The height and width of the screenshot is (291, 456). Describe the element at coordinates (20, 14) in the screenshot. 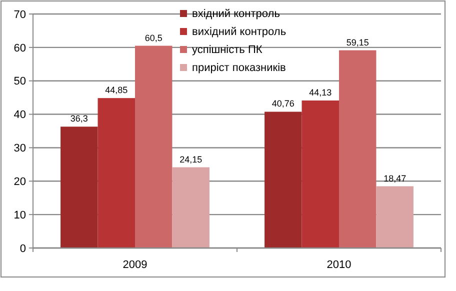

I see `y-tick-label: 70` at that location.